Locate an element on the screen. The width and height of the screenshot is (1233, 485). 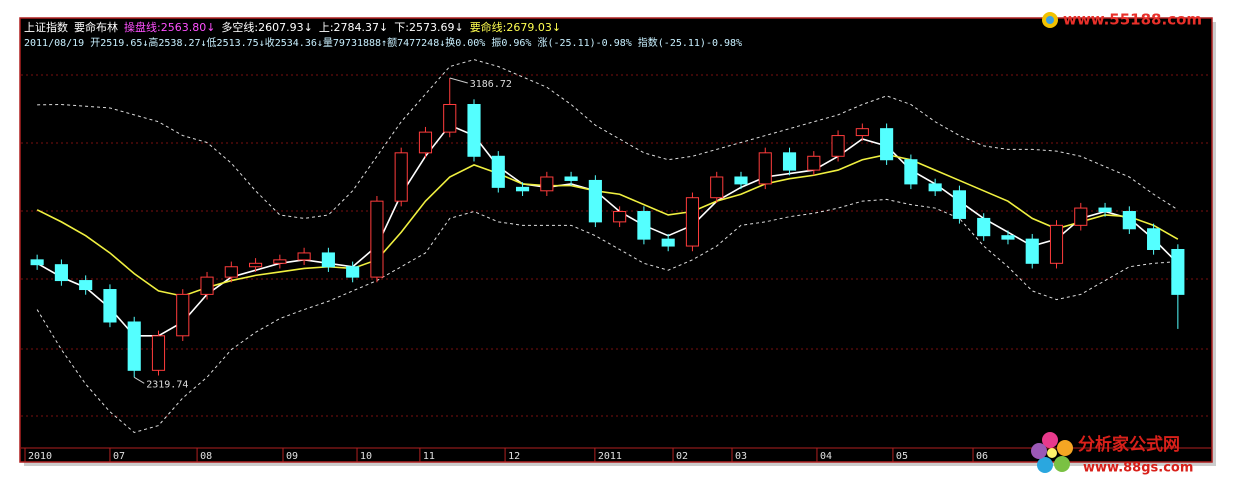
indicator-label: 要命布林 is located at coordinates (96, 27).